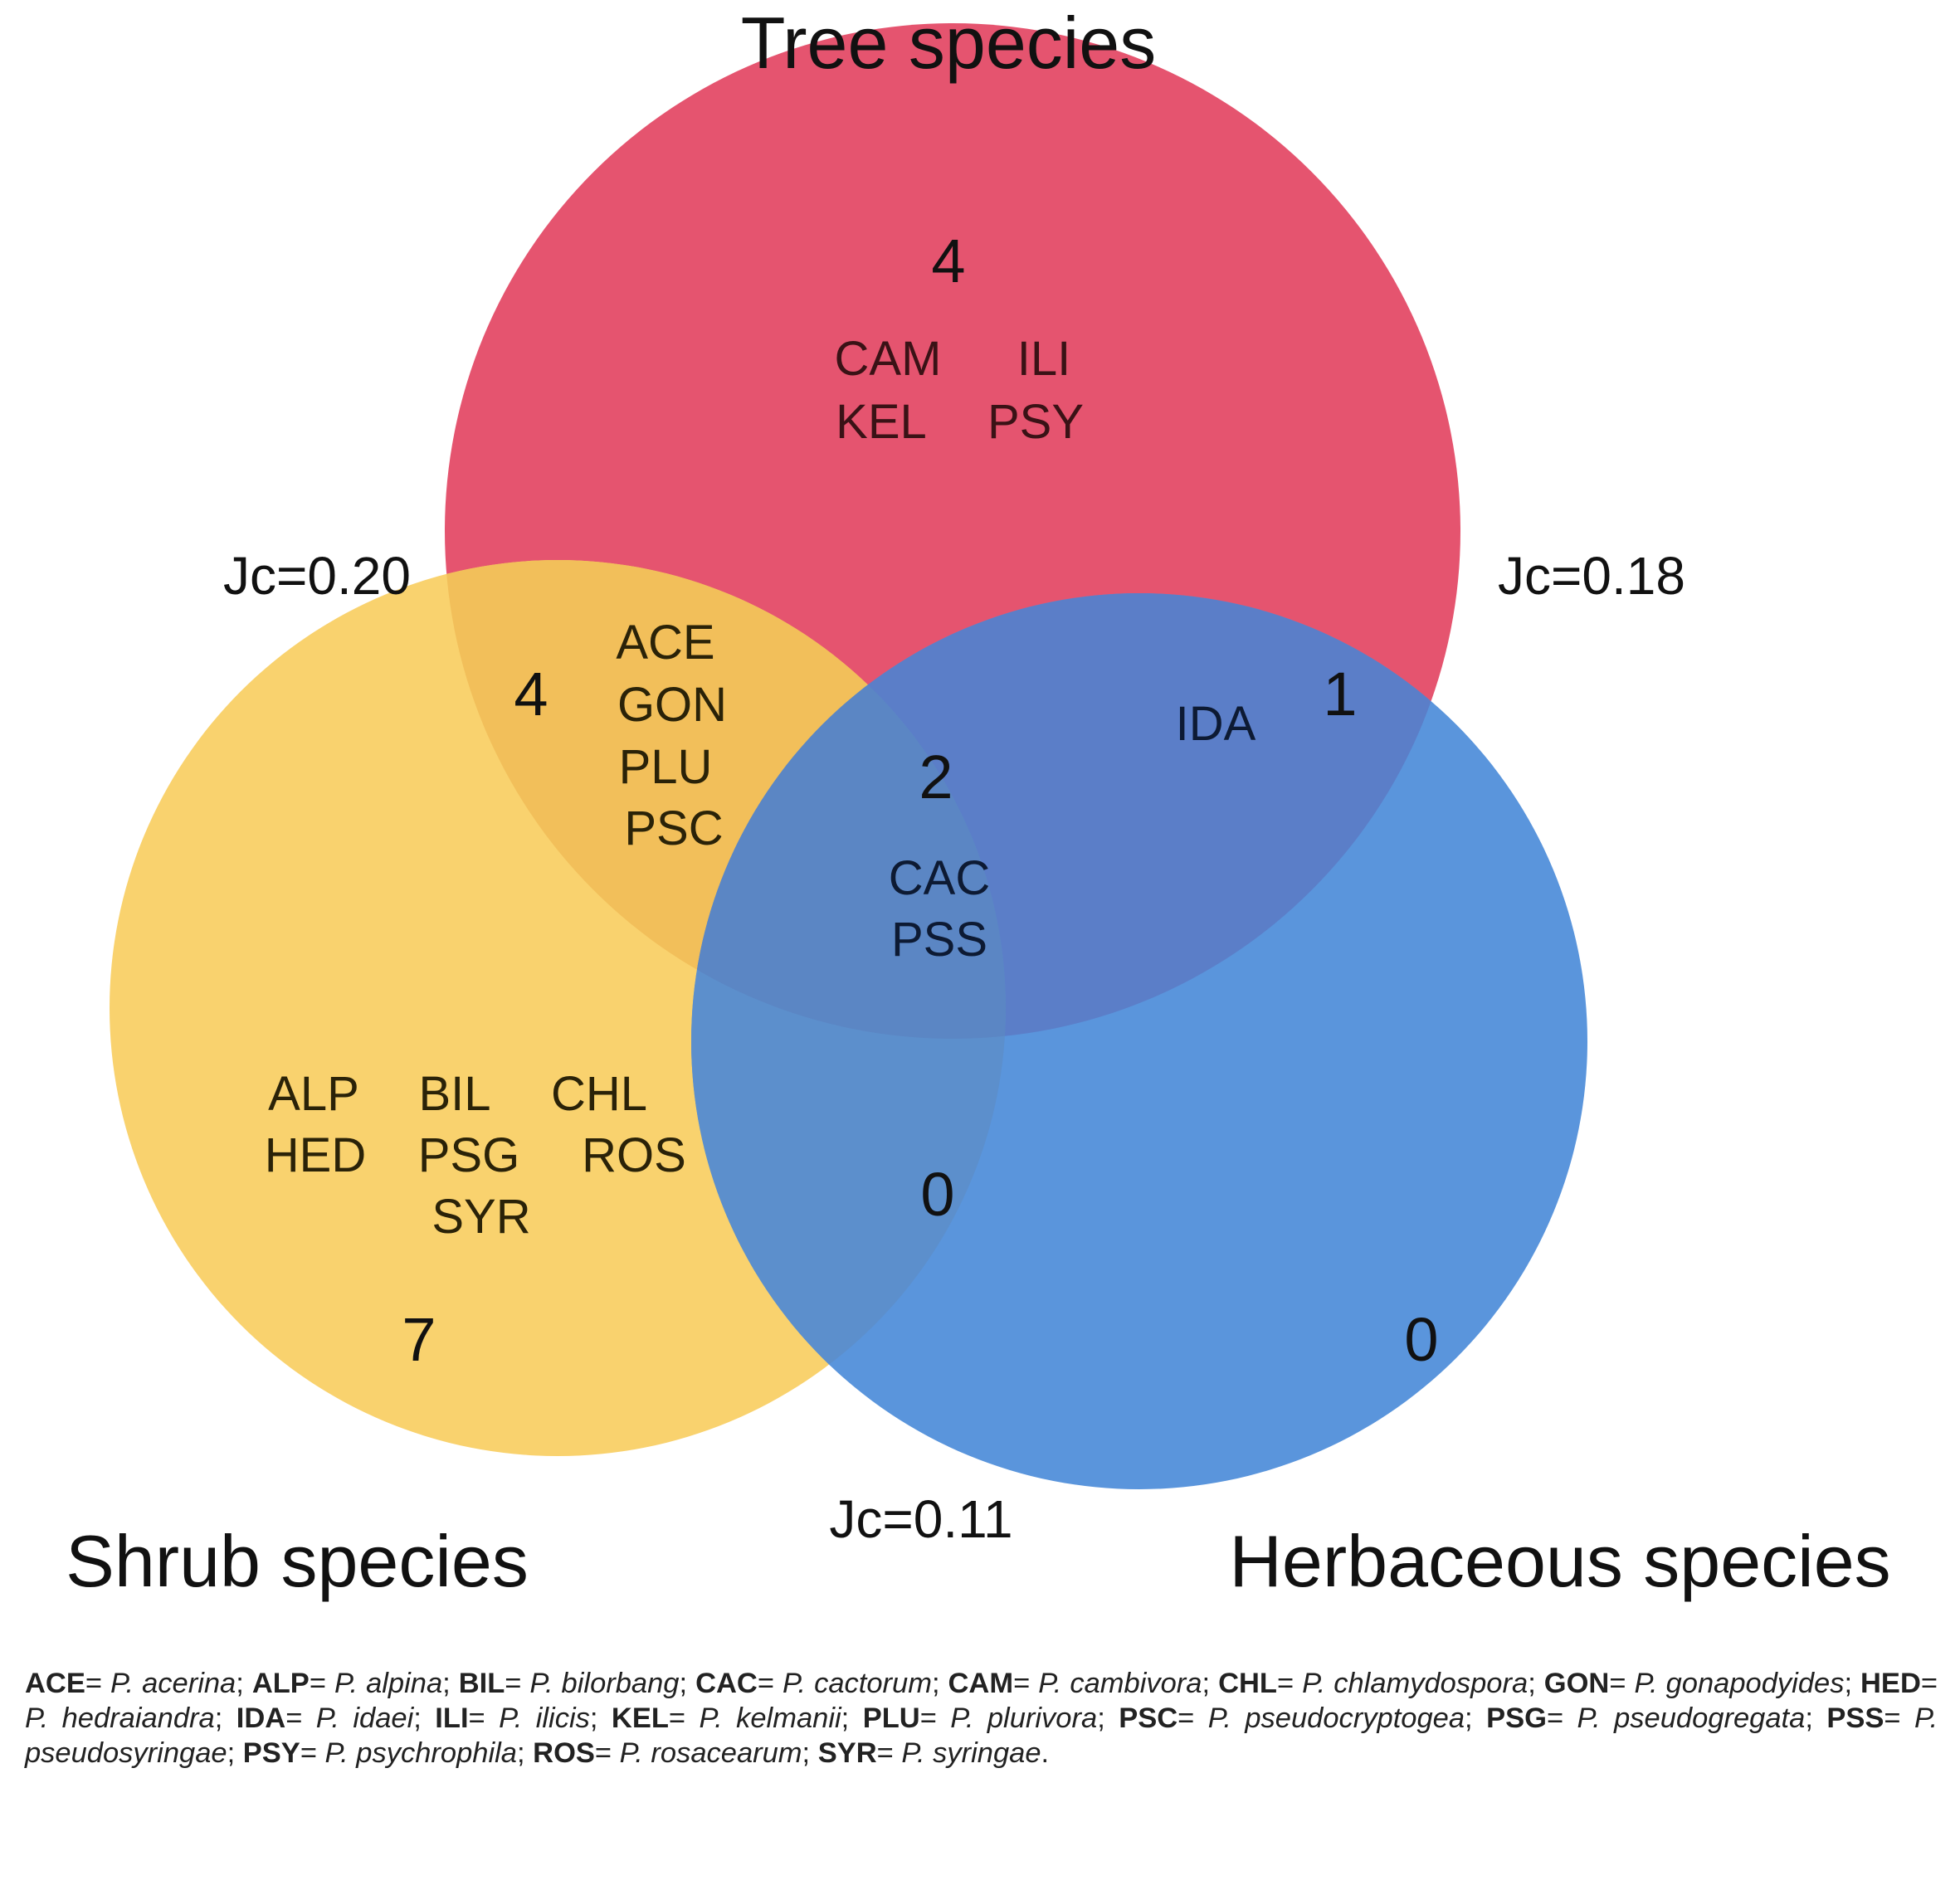 This screenshot has height=1890, width=1960. Describe the element at coordinates (981, 1683) in the screenshot. I see `legend-abbreviation: CAM` at that location.